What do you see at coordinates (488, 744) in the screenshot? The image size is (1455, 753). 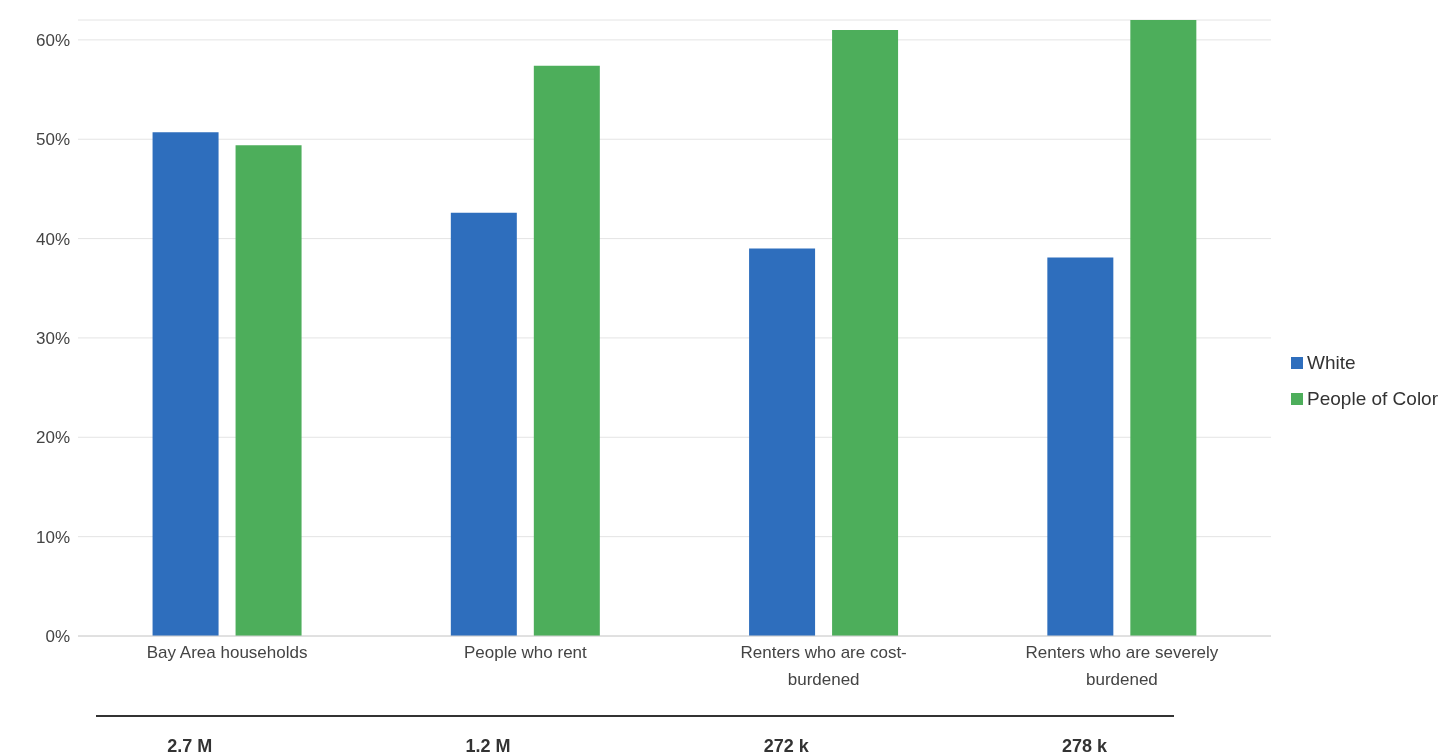 I see `text: 1.2 M` at bounding box center [488, 744].